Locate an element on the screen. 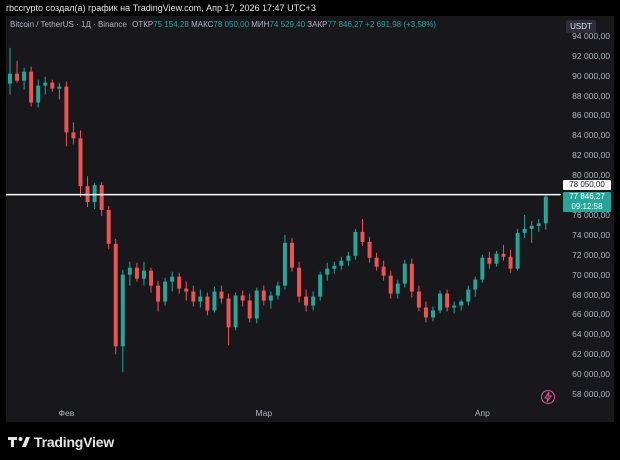  price-tick-label: 80 000,00 is located at coordinates (591, 175).